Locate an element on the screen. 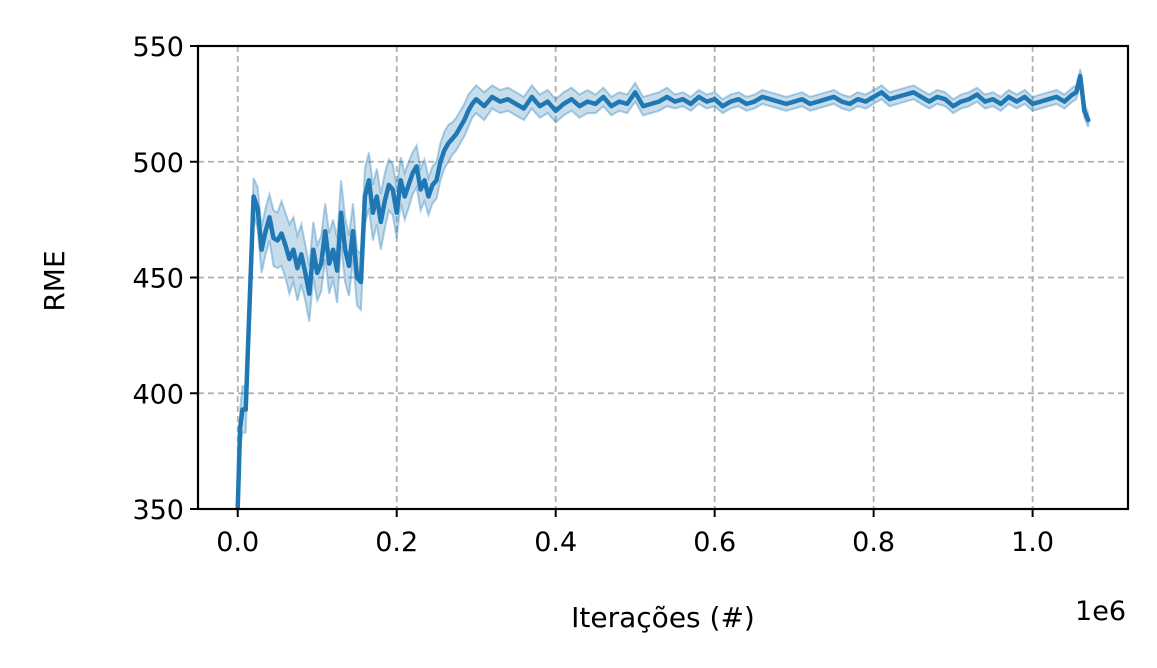 This screenshot has width=1157, height=668. x-tick-label: 0.6 is located at coordinates (714, 542).